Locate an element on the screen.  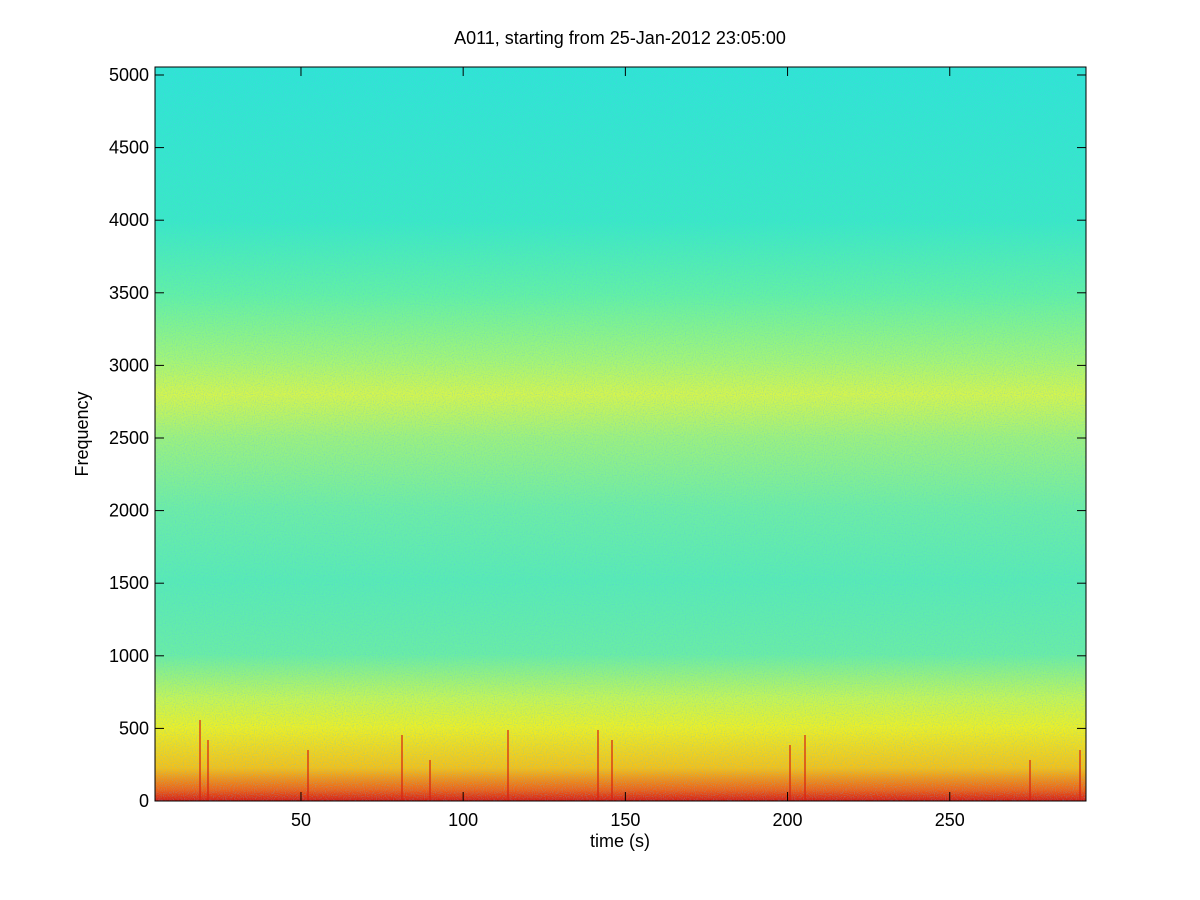
chart-title: A011, starting from 25-Jan-2012 23:05:00 is located at coordinates (620, 38).